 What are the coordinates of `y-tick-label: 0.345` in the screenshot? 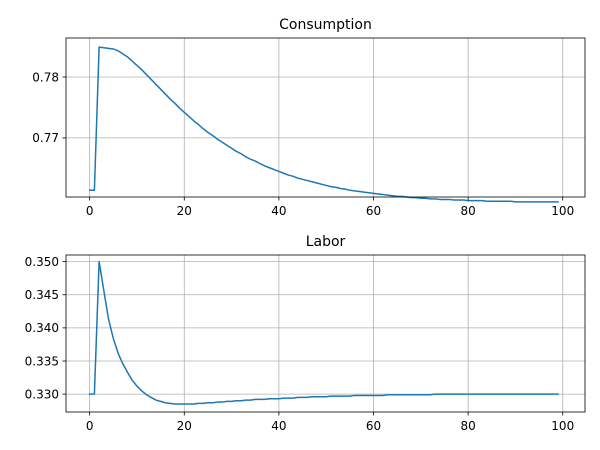 It's located at (42, 295).